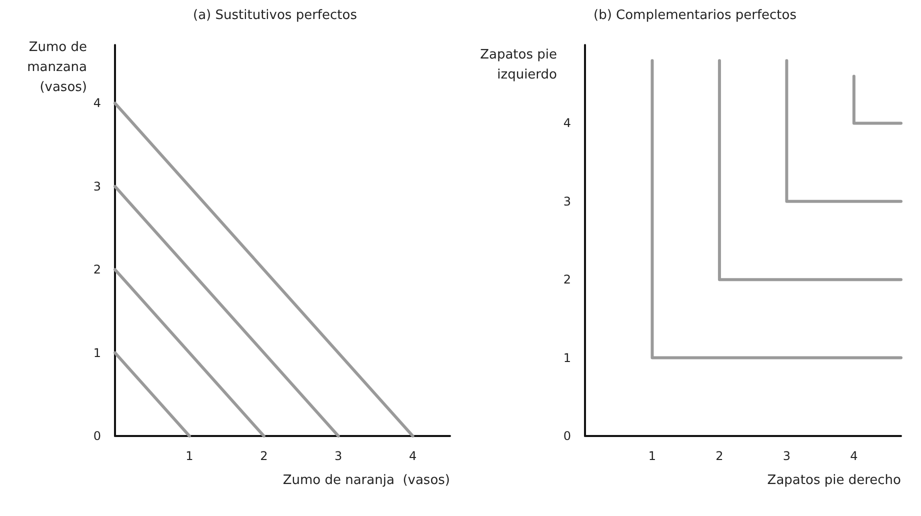 The height and width of the screenshot is (516, 921). What do you see at coordinates (57, 67) in the screenshot?
I see `y-axis-title: Zumo de manzana (vasos)` at bounding box center [57, 67].